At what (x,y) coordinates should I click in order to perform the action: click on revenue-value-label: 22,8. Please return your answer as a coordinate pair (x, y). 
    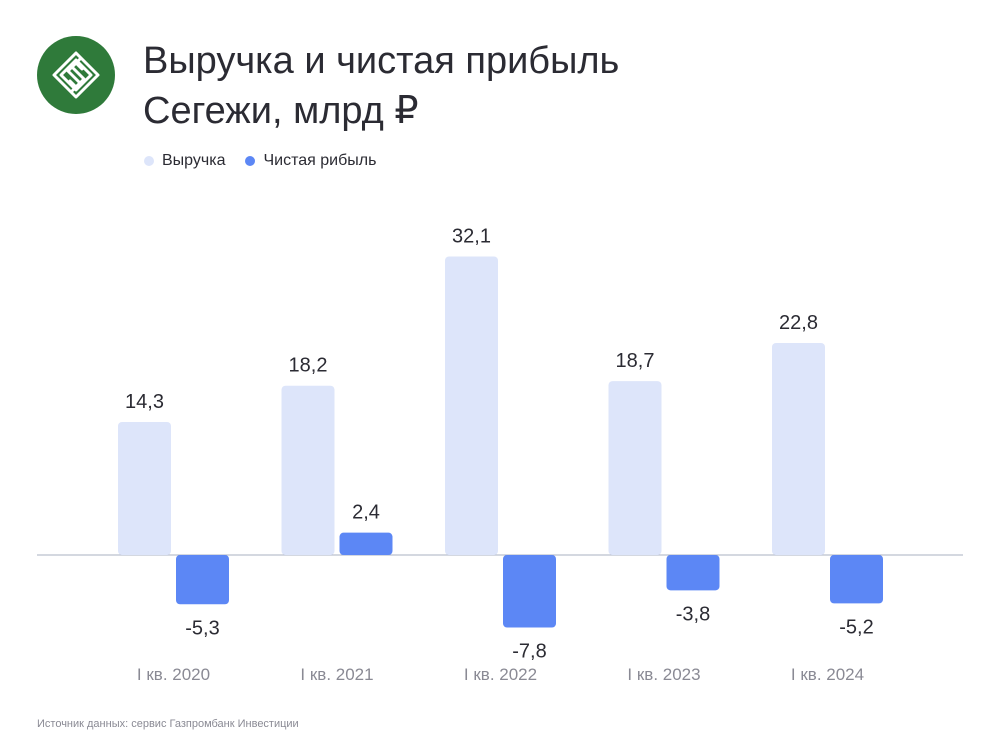
    Looking at the image, I should click on (798, 323).